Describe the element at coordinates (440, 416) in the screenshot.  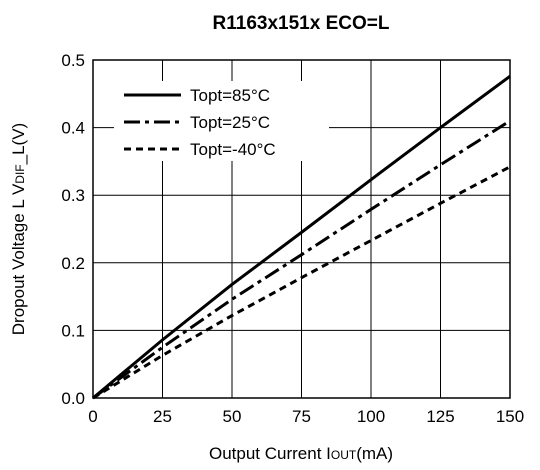
I see `x-tick-label: 125` at that location.